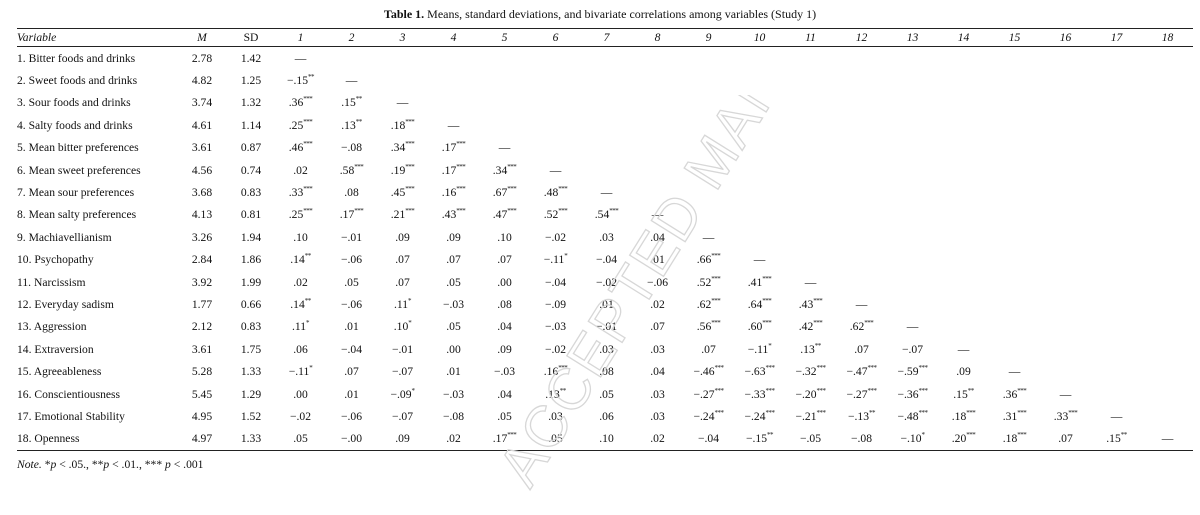 Image resolution: width=1200 pixels, height=515 pixels. Describe the element at coordinates (251, 439) in the screenshot. I see `sd-cell: 1.33` at that location.